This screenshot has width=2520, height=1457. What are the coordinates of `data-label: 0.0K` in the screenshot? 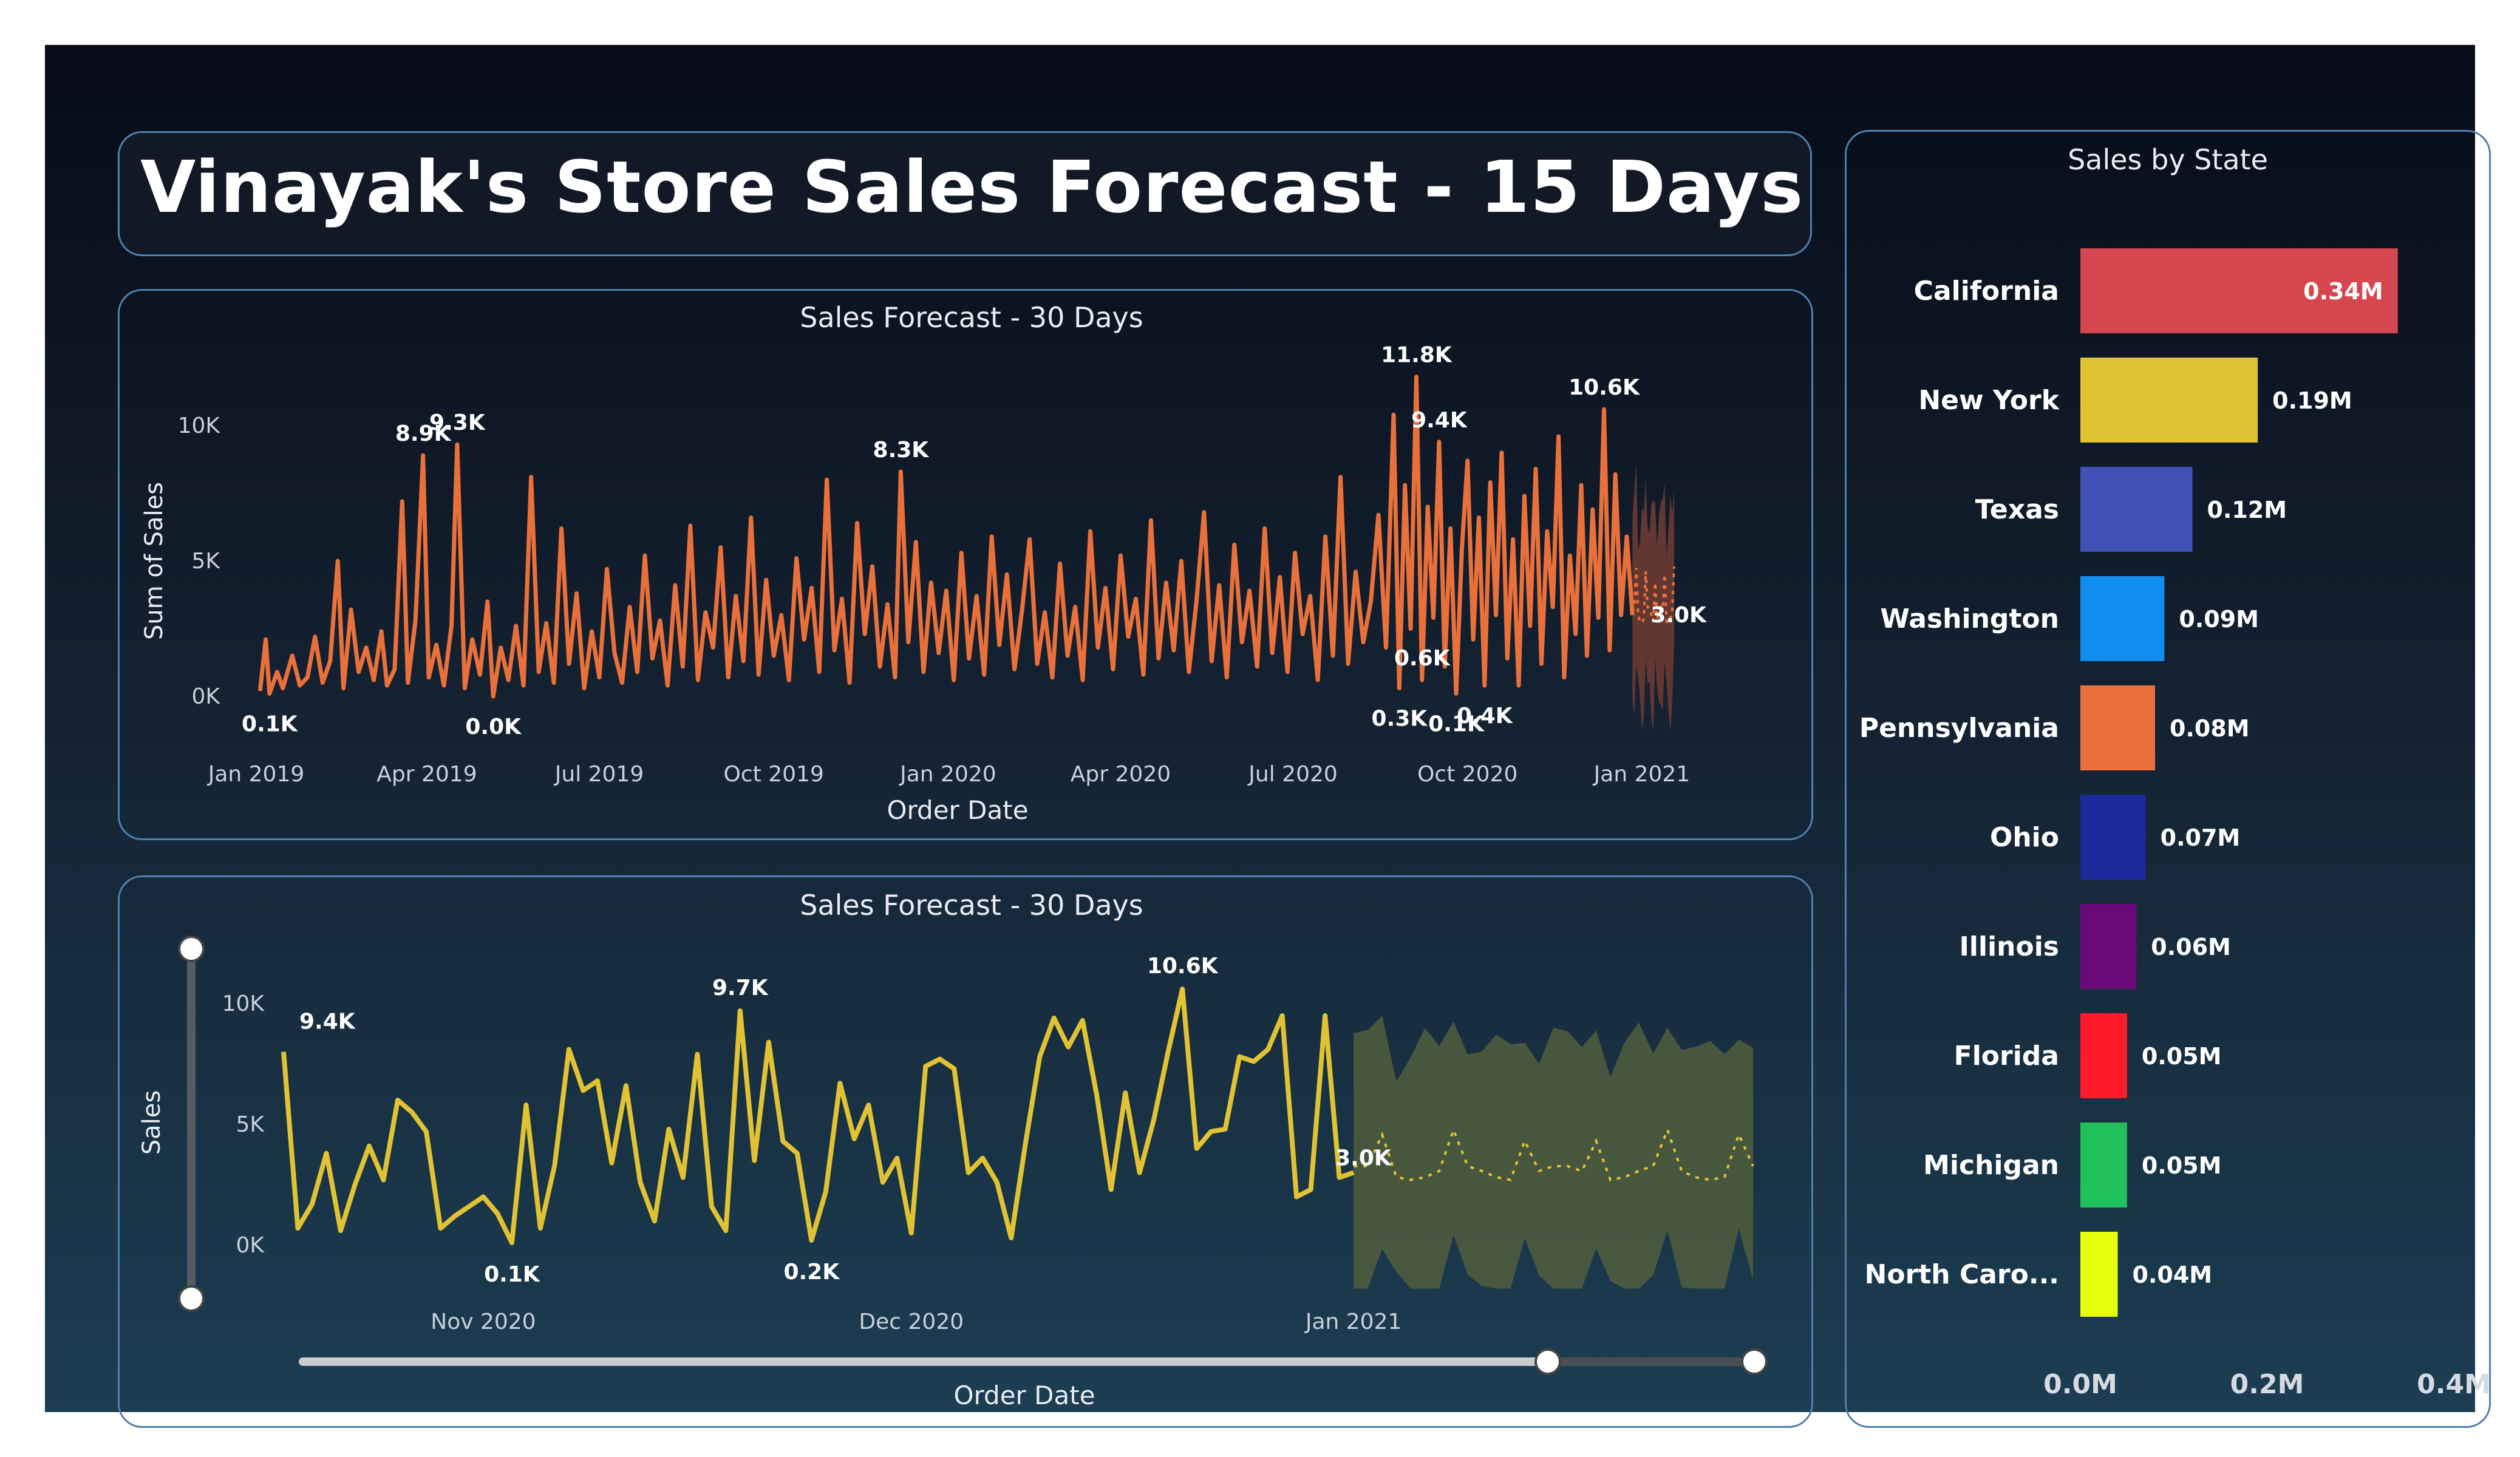 It's located at (493, 727).